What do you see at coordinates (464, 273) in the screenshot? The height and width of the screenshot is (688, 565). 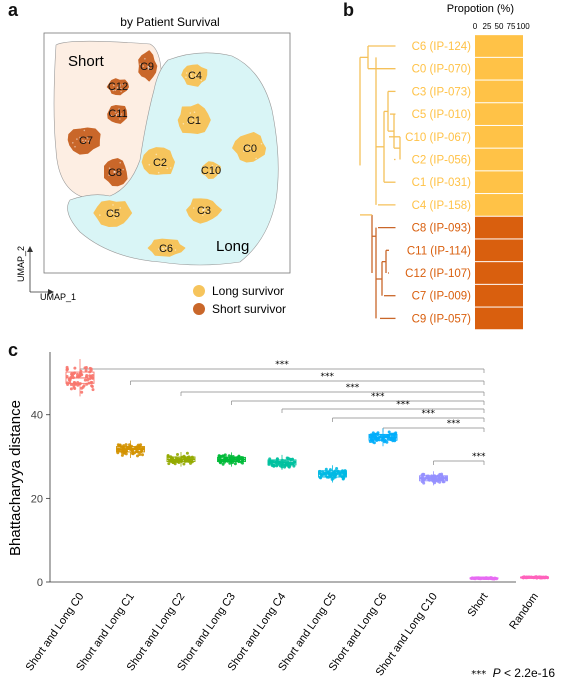 I see `dendrogram-row: C12 (IP-107)` at bounding box center [464, 273].